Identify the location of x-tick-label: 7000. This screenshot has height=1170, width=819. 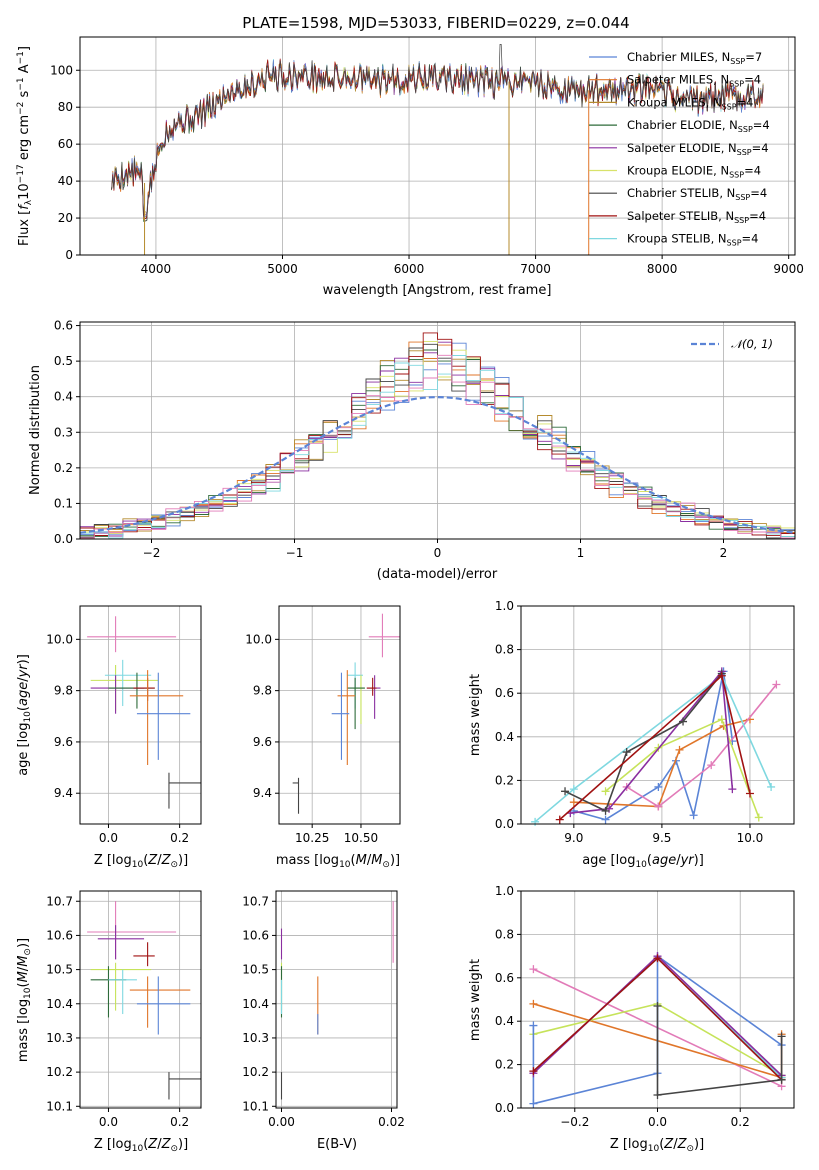
(535, 269).